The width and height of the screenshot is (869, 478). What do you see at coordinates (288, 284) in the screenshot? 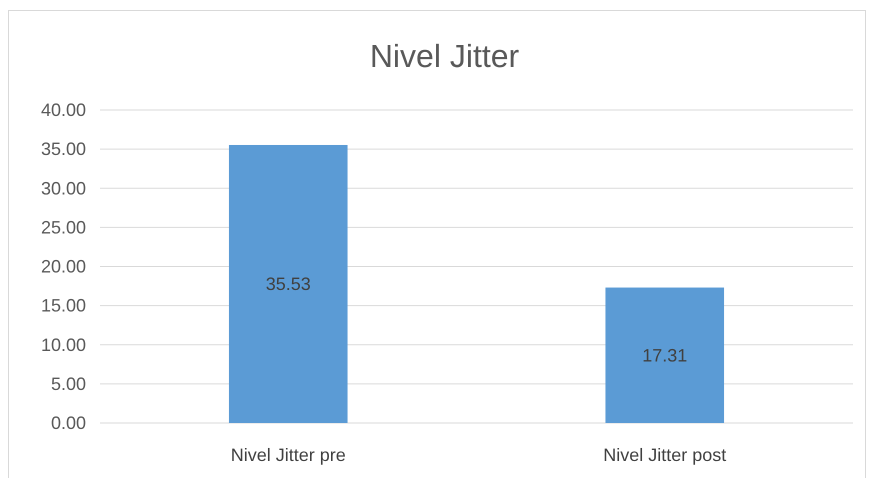
I see `data-label: 35.53` at bounding box center [288, 284].